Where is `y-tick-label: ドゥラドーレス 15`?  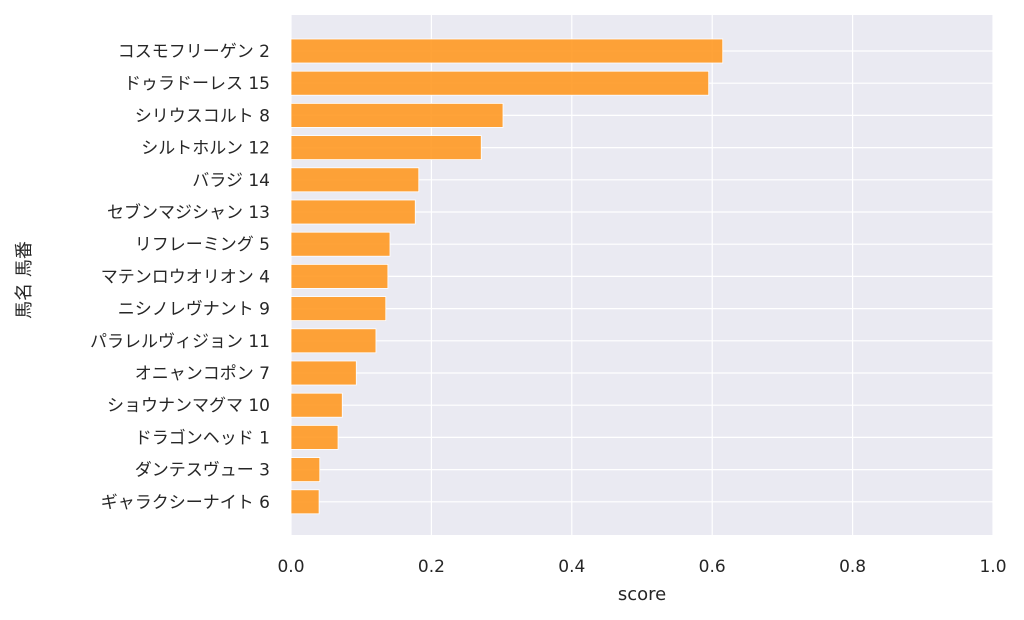
y-tick-label: ドゥラドーレス 15 is located at coordinates (197, 84).